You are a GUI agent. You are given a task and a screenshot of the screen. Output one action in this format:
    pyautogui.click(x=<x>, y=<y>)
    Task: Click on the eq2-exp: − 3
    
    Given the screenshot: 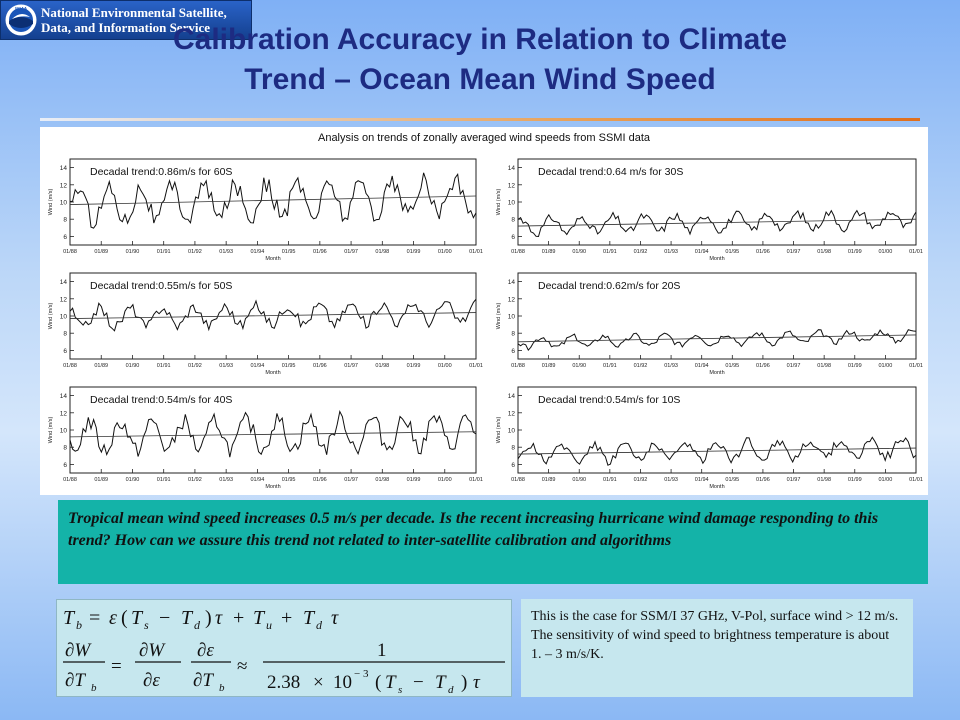 What is the action you would take?
    pyautogui.click(x=361, y=674)
    